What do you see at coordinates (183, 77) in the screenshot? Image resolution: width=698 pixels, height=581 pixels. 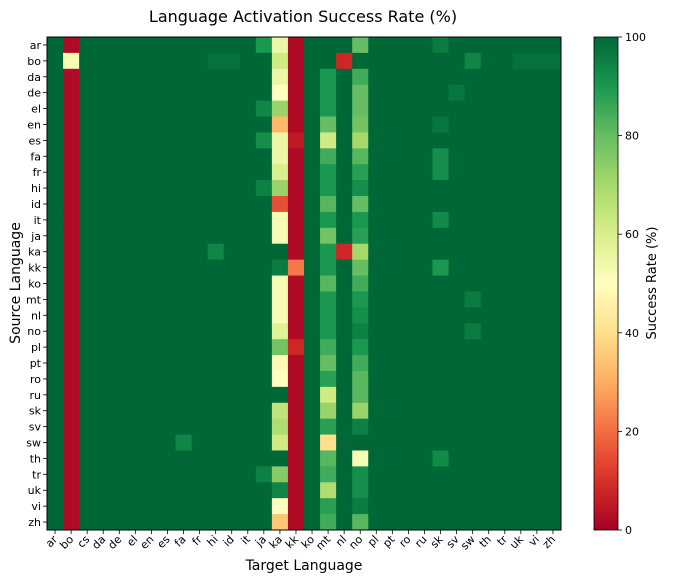 I see `heatmap-cell-da-fa` at bounding box center [183, 77].